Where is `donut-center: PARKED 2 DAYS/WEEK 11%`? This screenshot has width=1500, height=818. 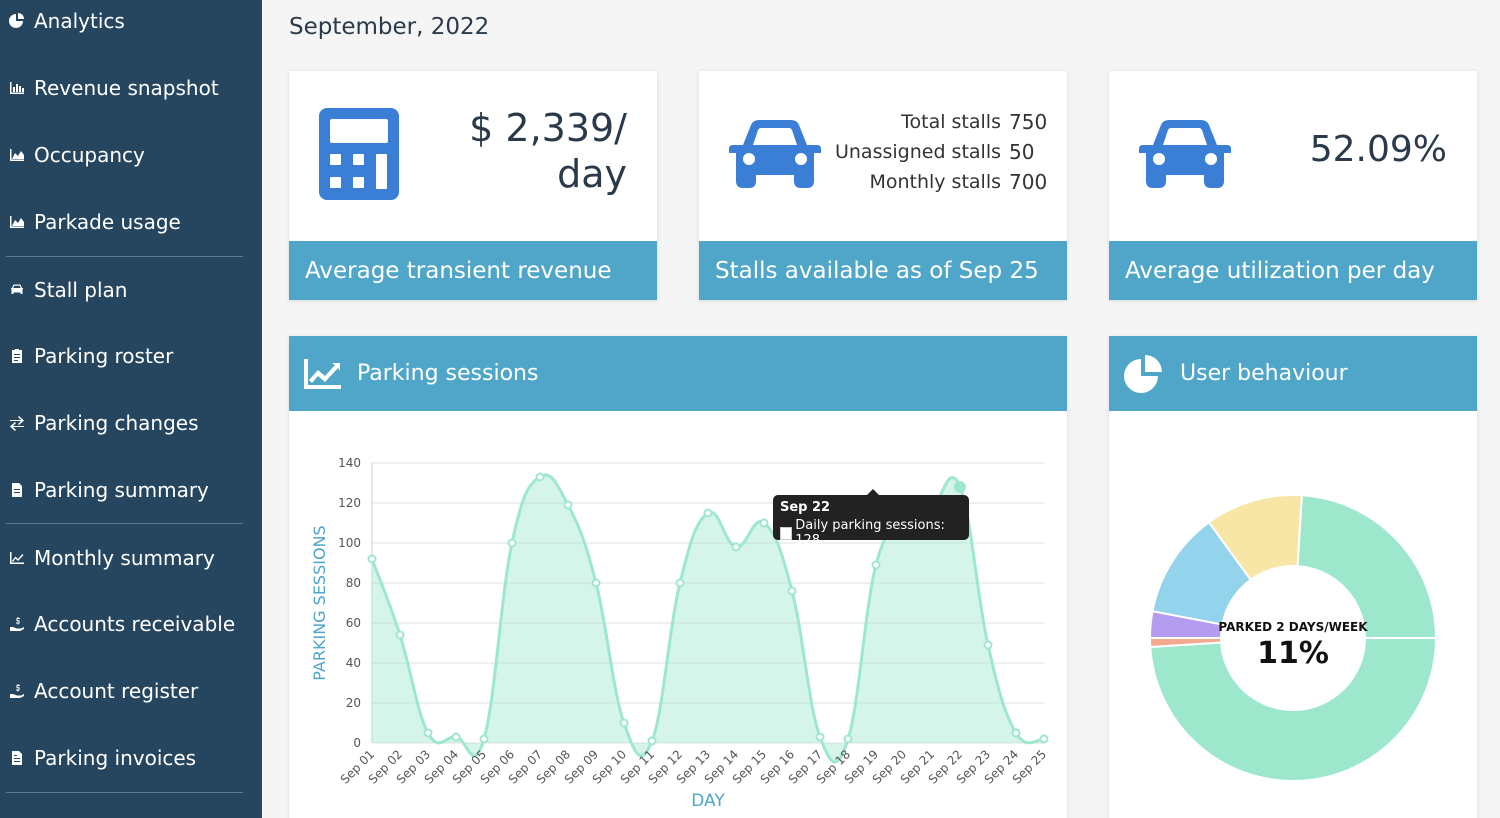
donut-center: PARKED 2 DAYS/WEEK 11% is located at coordinates (1293, 645).